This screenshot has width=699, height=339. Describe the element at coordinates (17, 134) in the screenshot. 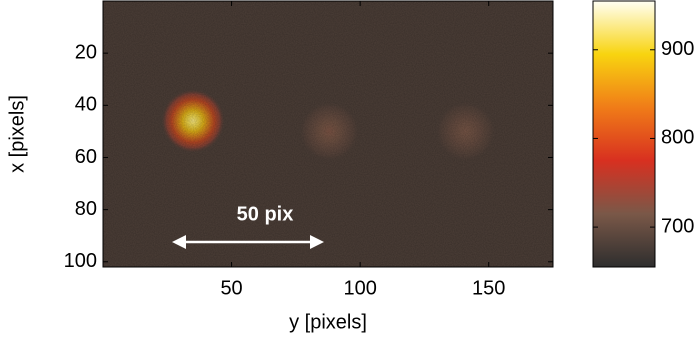

I see `y-axis-label: x [pixels]` at that location.